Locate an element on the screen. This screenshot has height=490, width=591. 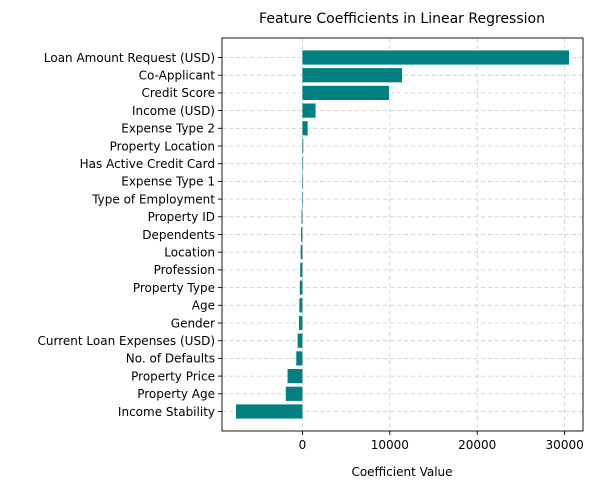
y-tick-label: Property Type is located at coordinates (174, 288).